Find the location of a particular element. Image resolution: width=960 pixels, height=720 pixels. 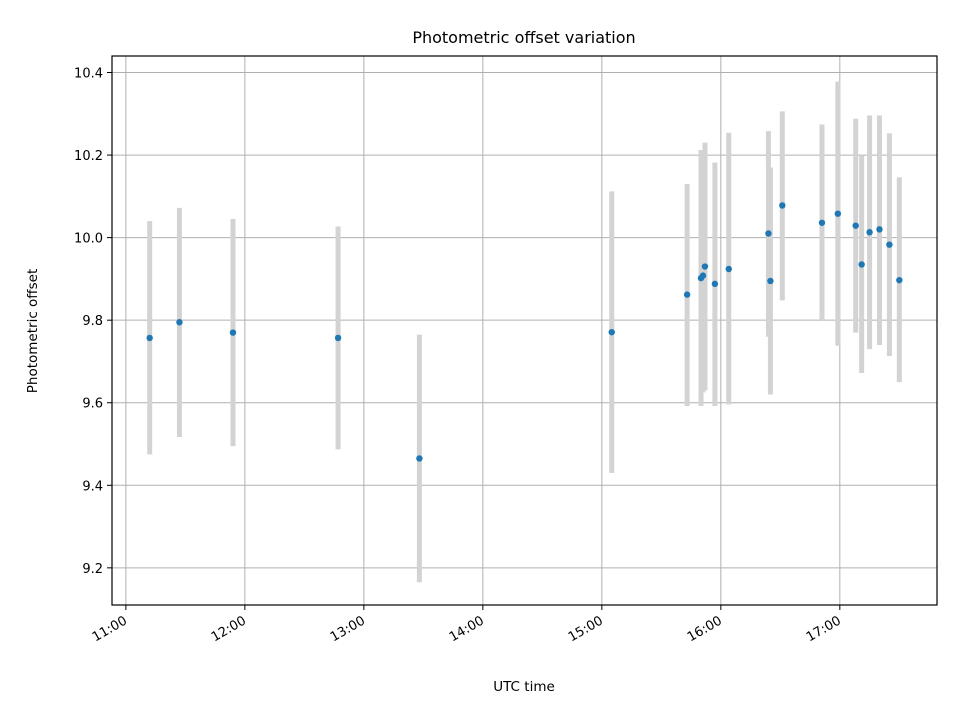

y-tick-label: 10.0 is located at coordinates (88, 239).